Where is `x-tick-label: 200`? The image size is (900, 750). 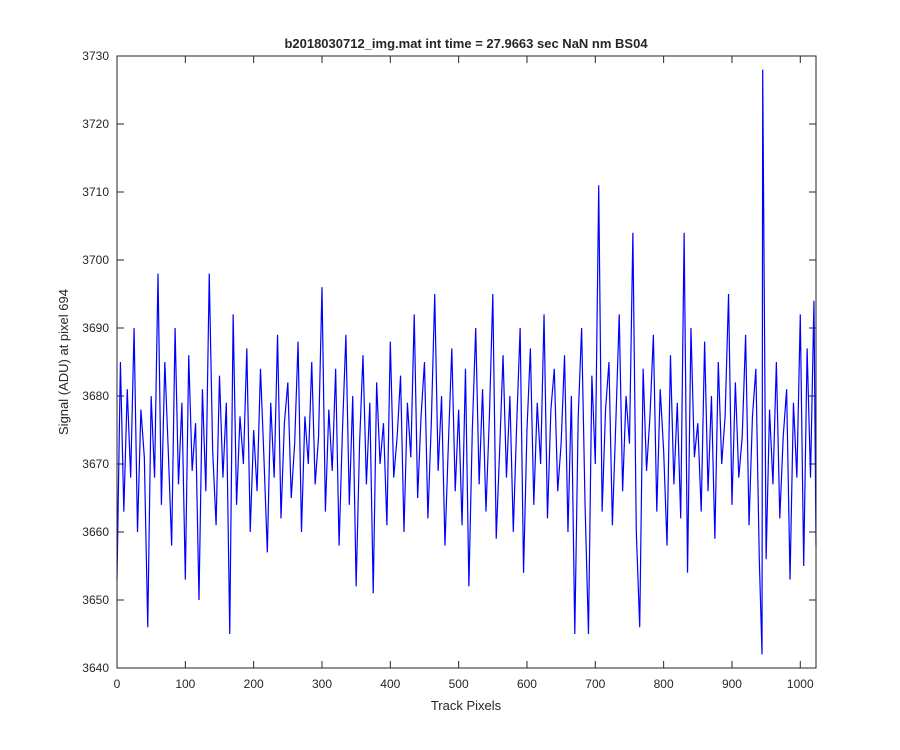
x-tick-label: 200 is located at coordinates (254, 684).